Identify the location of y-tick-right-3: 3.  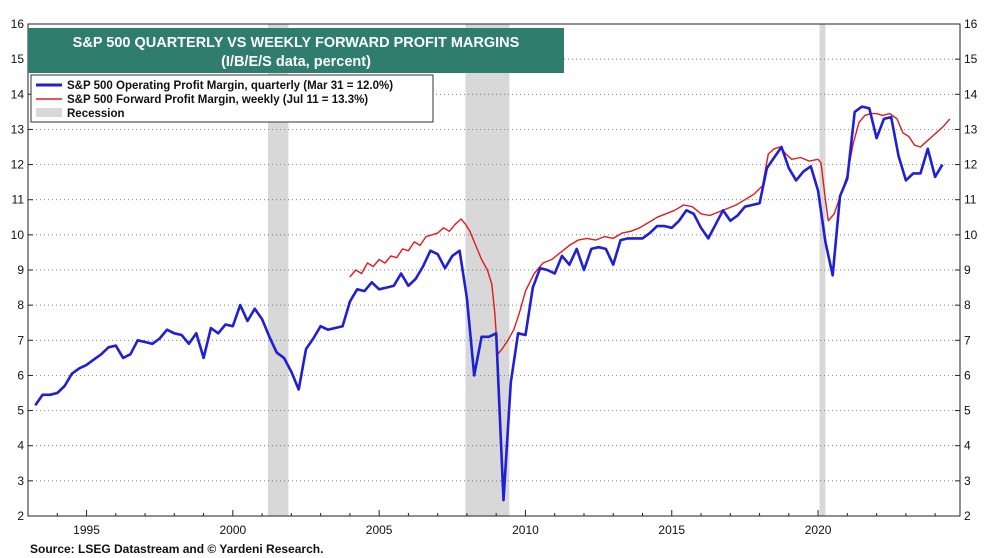
(967, 481).